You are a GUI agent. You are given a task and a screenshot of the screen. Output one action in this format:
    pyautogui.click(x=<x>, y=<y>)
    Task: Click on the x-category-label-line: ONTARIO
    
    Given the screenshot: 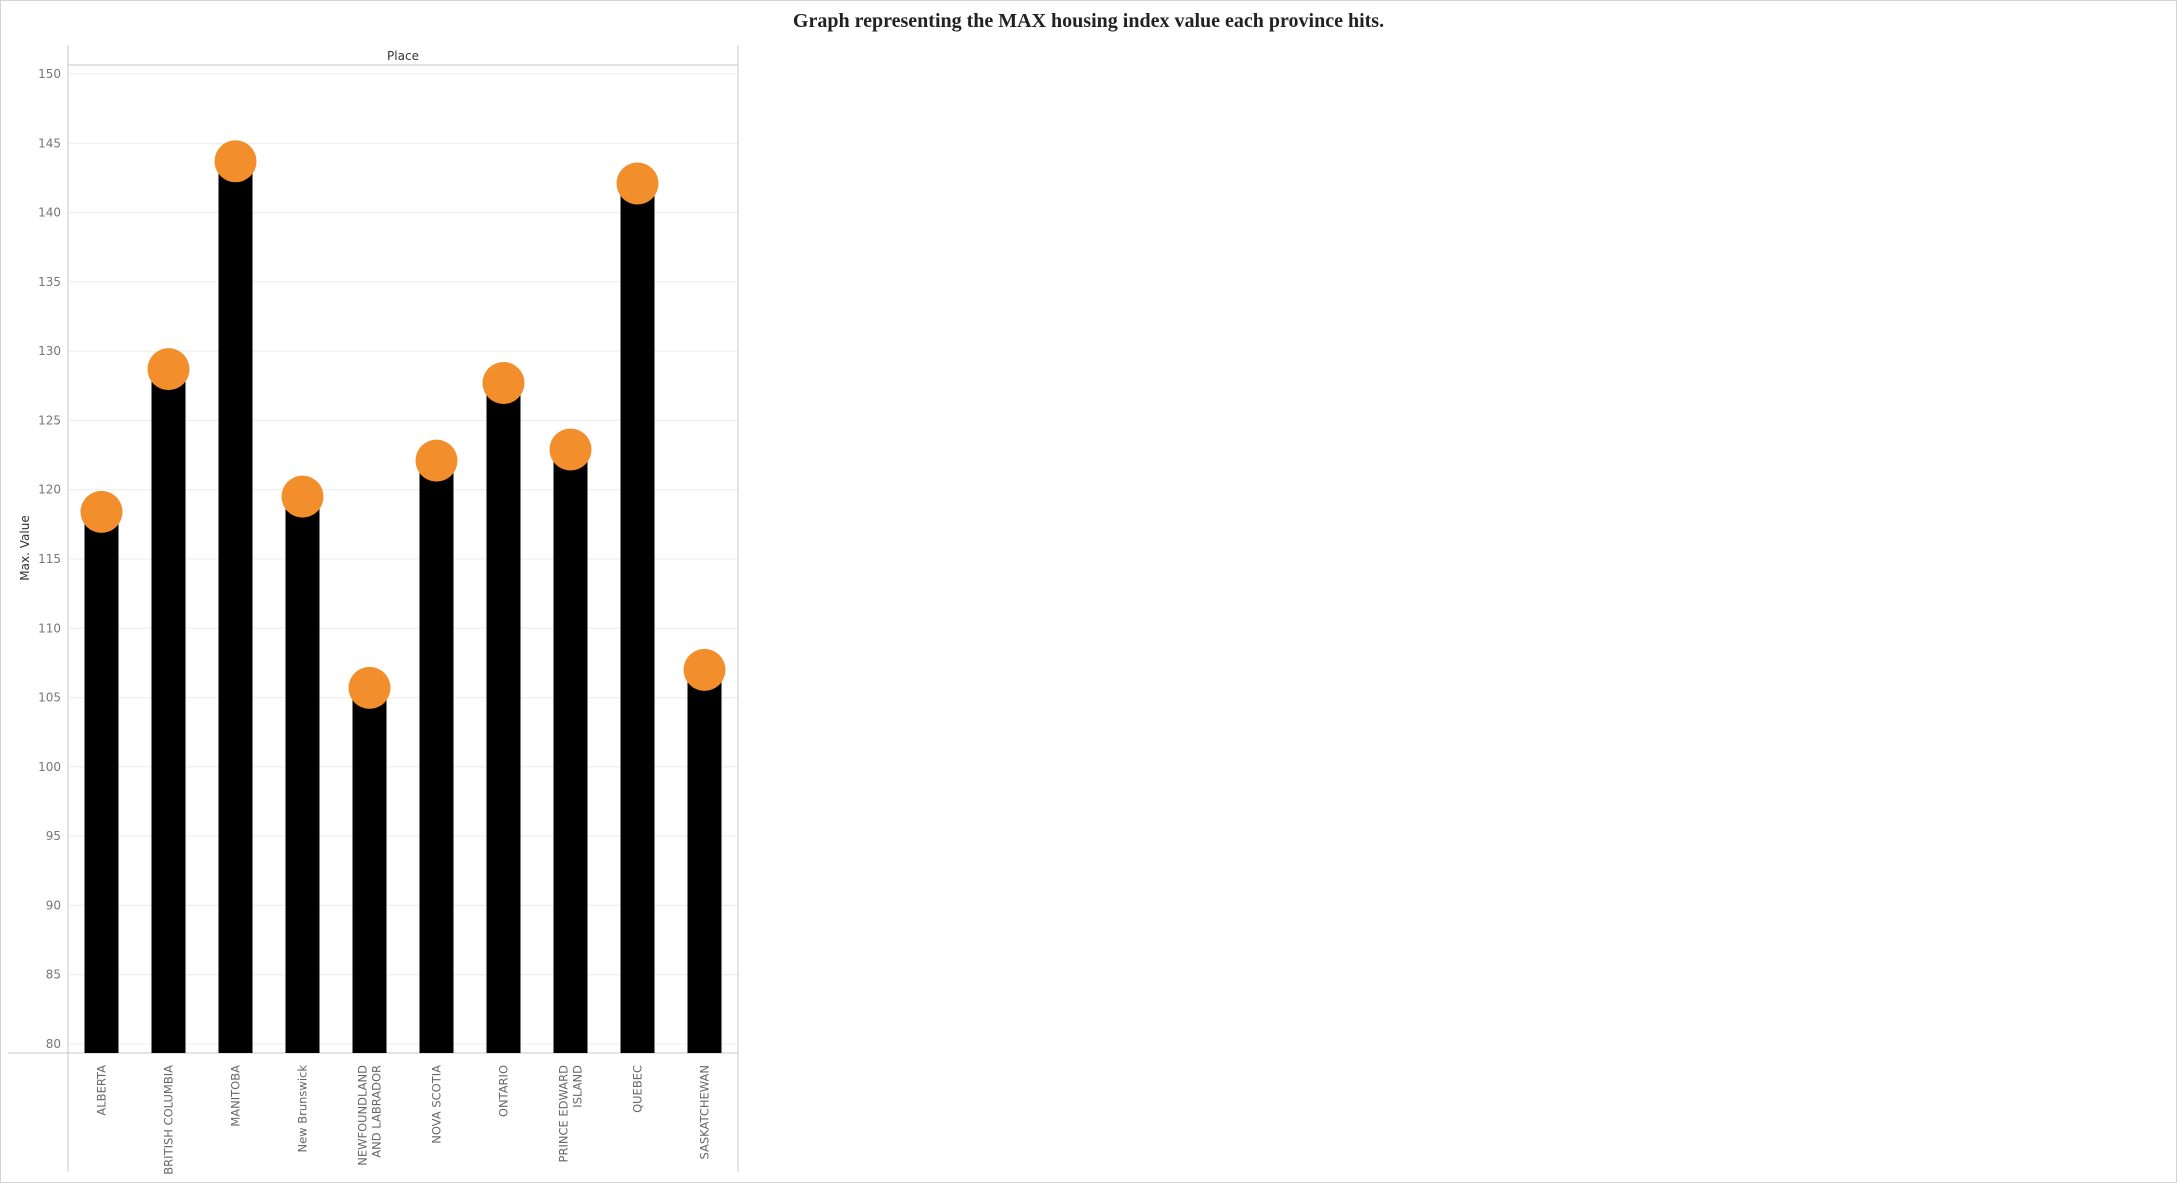 What is the action you would take?
    pyautogui.click(x=504, y=1091)
    